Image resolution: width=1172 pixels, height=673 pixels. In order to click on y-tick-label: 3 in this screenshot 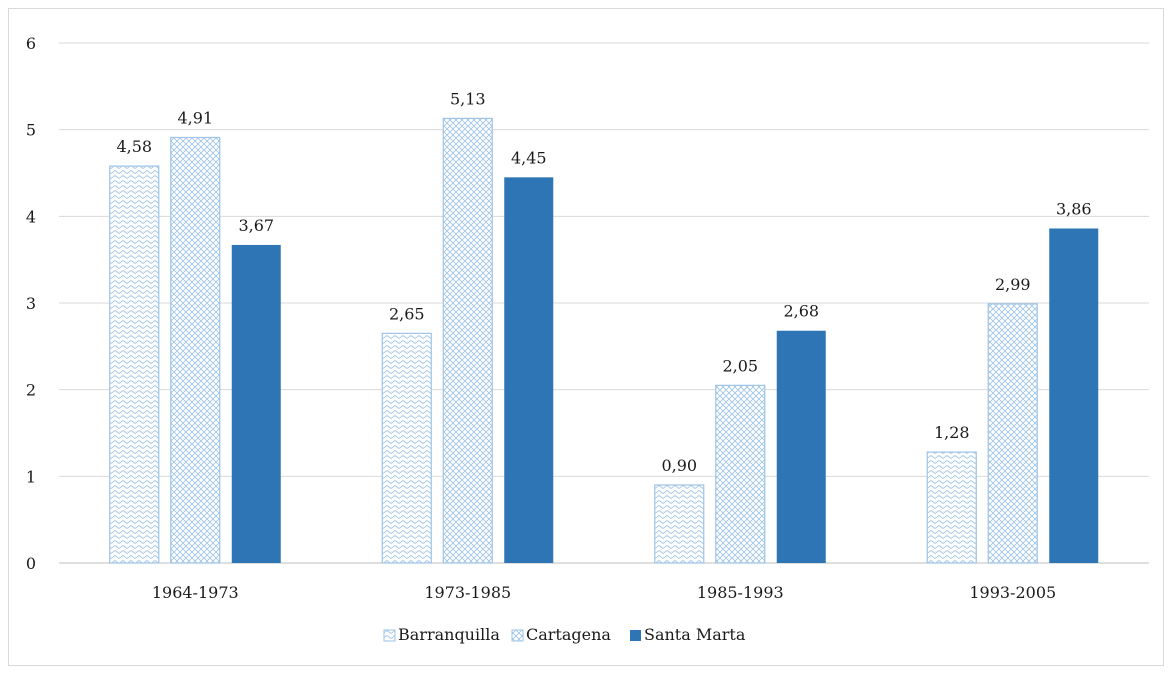, I will do `click(31, 303)`.